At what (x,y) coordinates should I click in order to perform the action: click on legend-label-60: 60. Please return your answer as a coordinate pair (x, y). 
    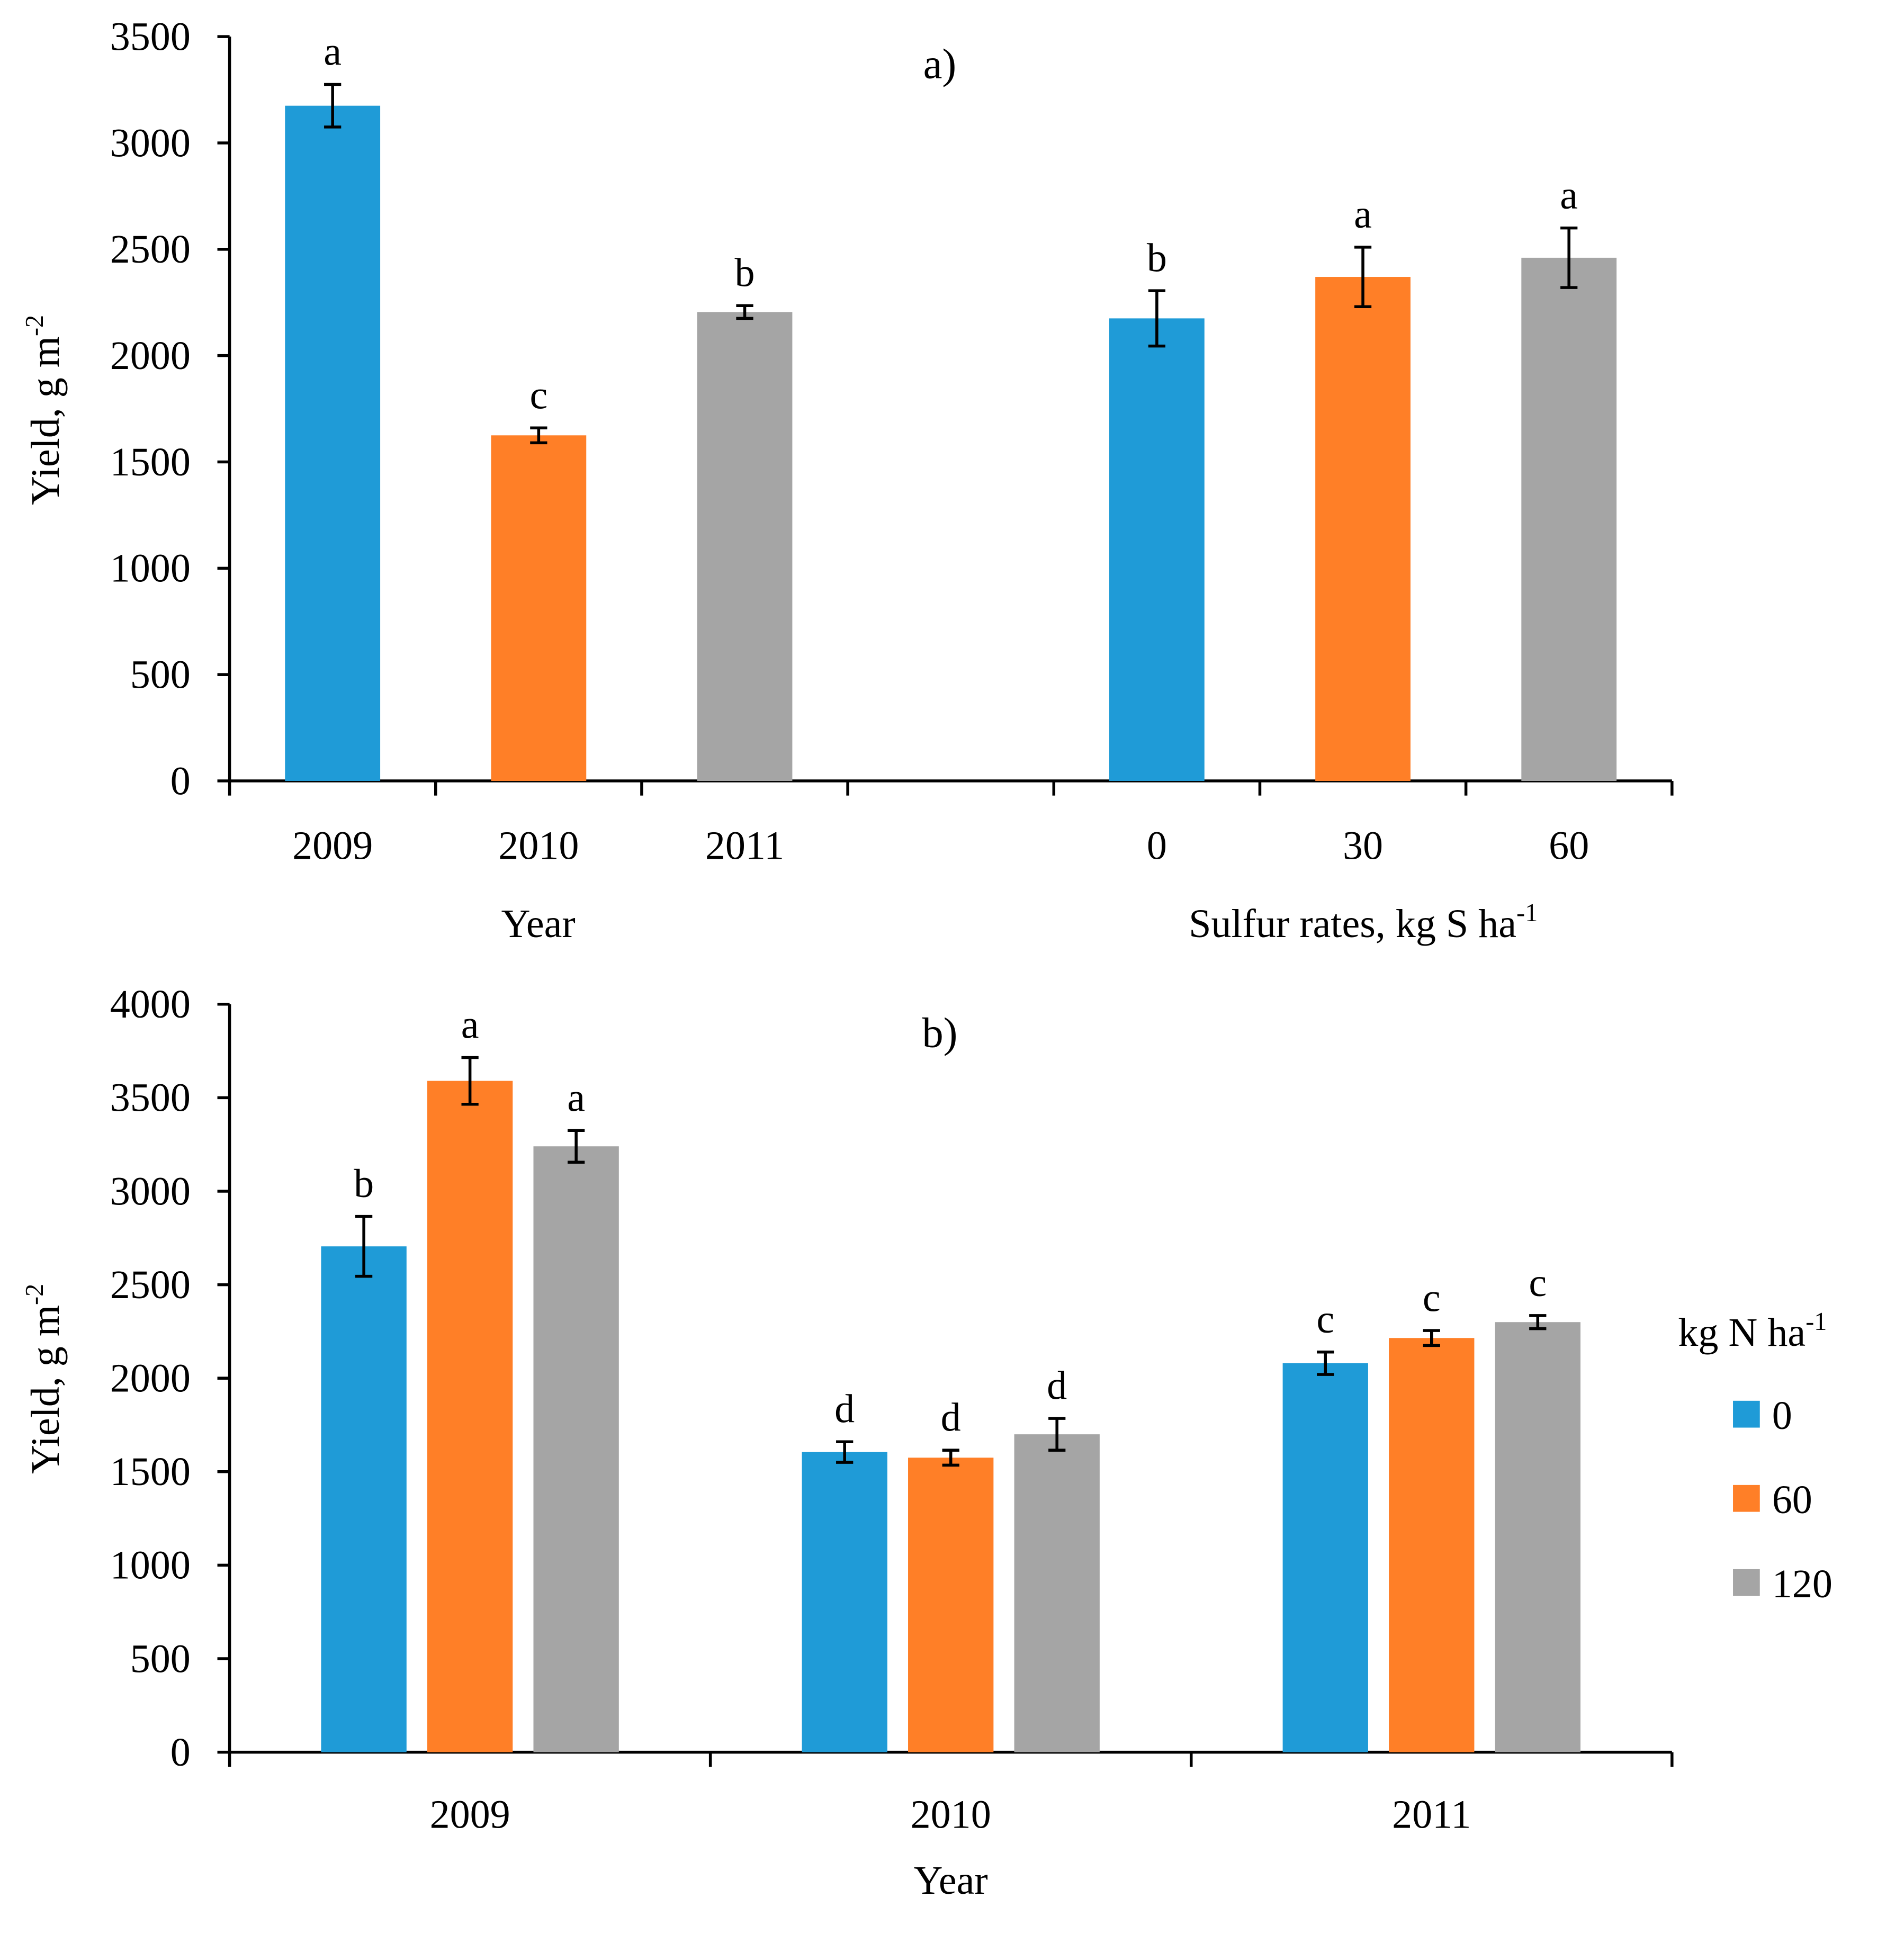
    Looking at the image, I should click on (1792, 1500).